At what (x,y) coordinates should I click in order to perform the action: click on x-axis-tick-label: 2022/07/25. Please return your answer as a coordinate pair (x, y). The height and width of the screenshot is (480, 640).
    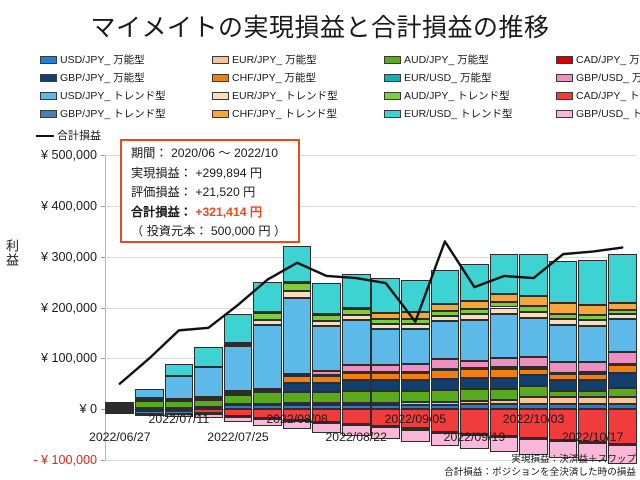
    Looking at the image, I should click on (238, 437).